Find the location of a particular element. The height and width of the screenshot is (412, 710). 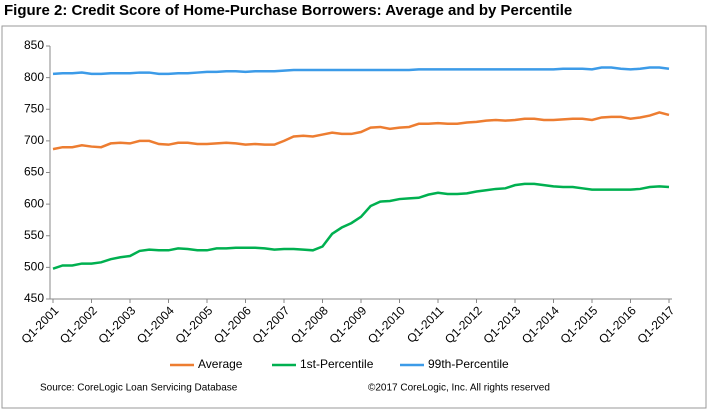

x-tick-label: Q1-2016 is located at coordinates (617, 324).